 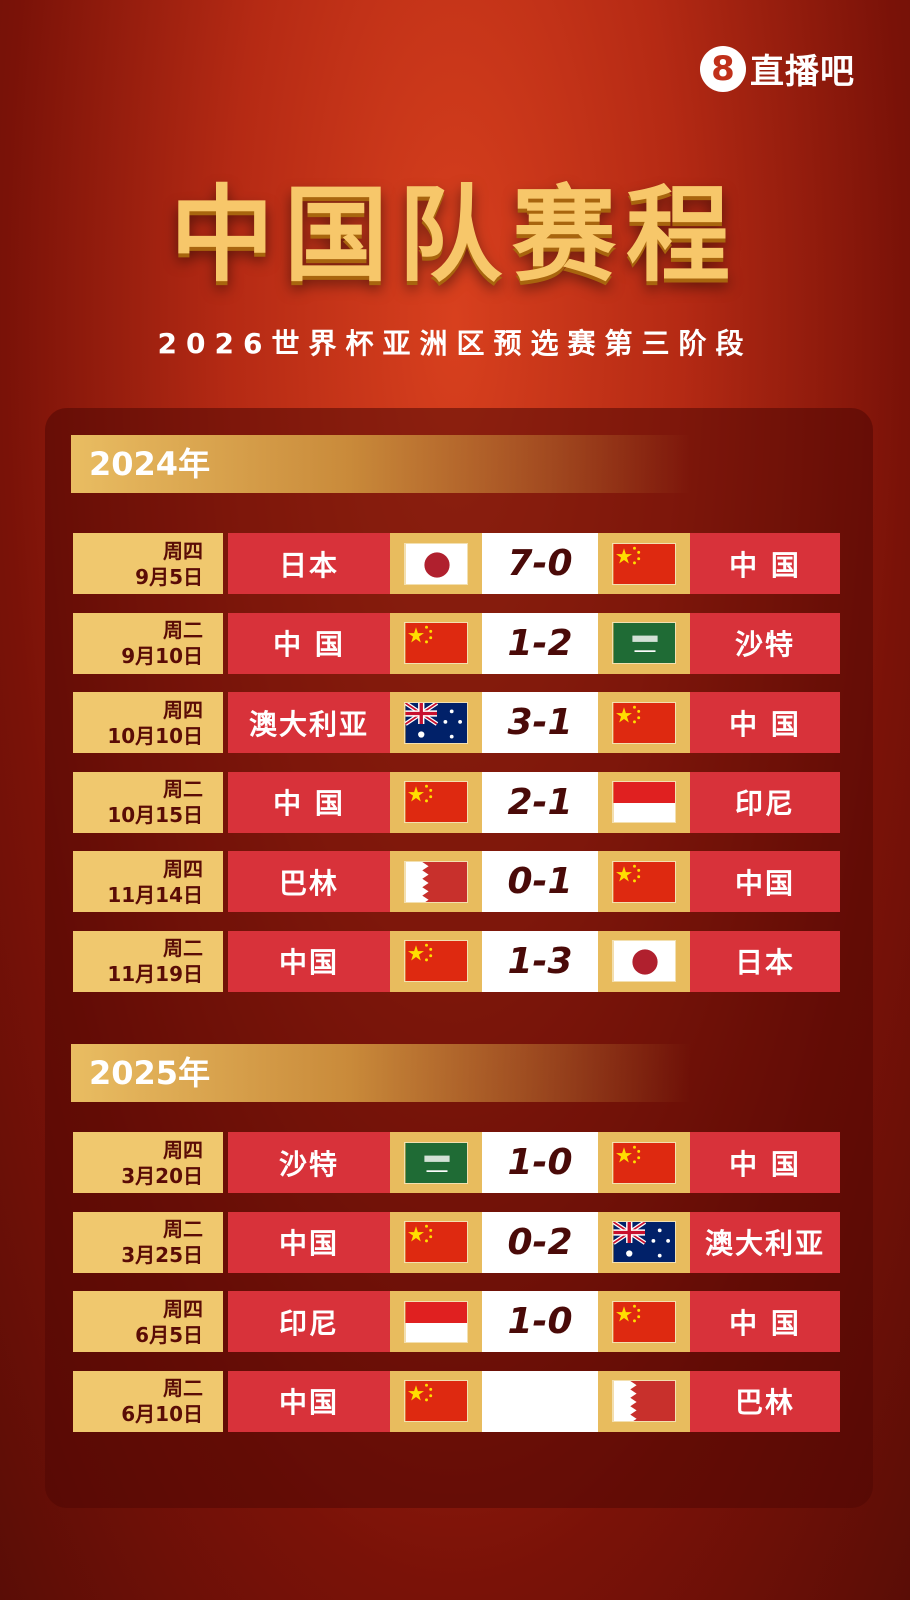 I want to click on match-row: 周四 6月5日 印尼 1-0 中 国, so click(x=456, y=1321).